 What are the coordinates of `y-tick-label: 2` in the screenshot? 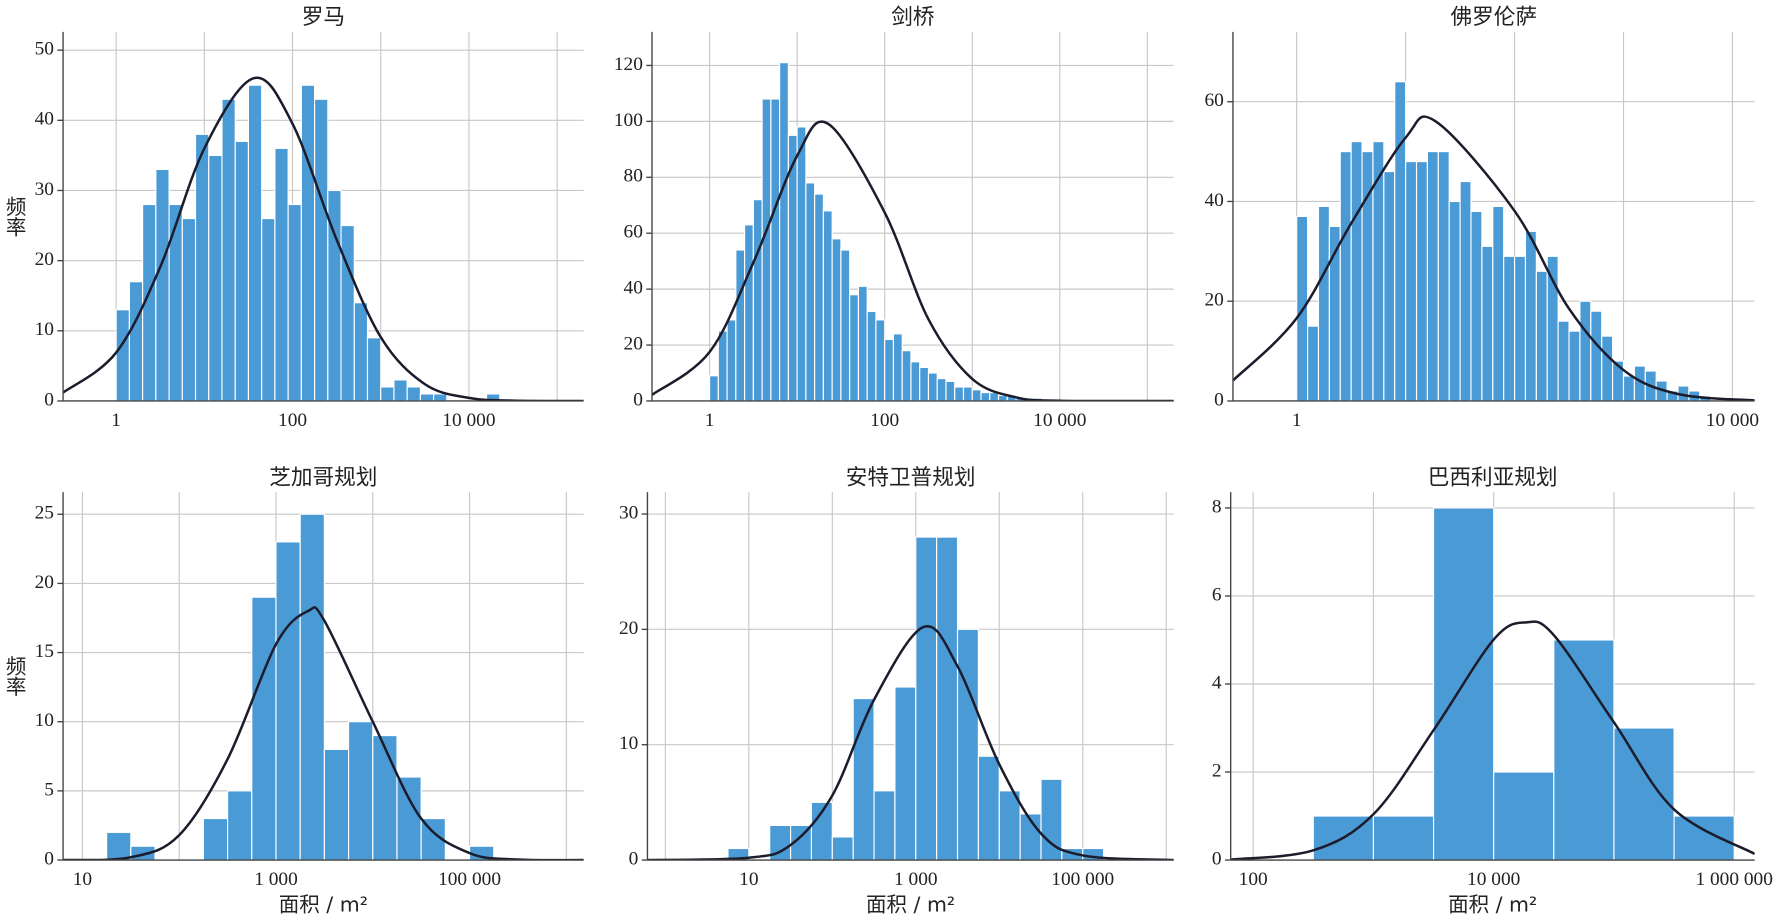 It's located at (1217, 770).